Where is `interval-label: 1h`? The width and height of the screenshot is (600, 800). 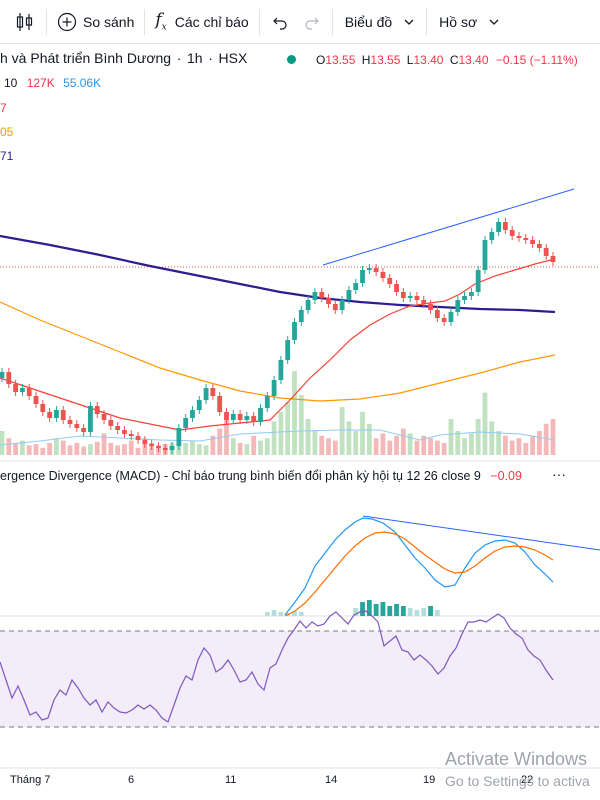 interval-label: 1h is located at coordinates (195, 58).